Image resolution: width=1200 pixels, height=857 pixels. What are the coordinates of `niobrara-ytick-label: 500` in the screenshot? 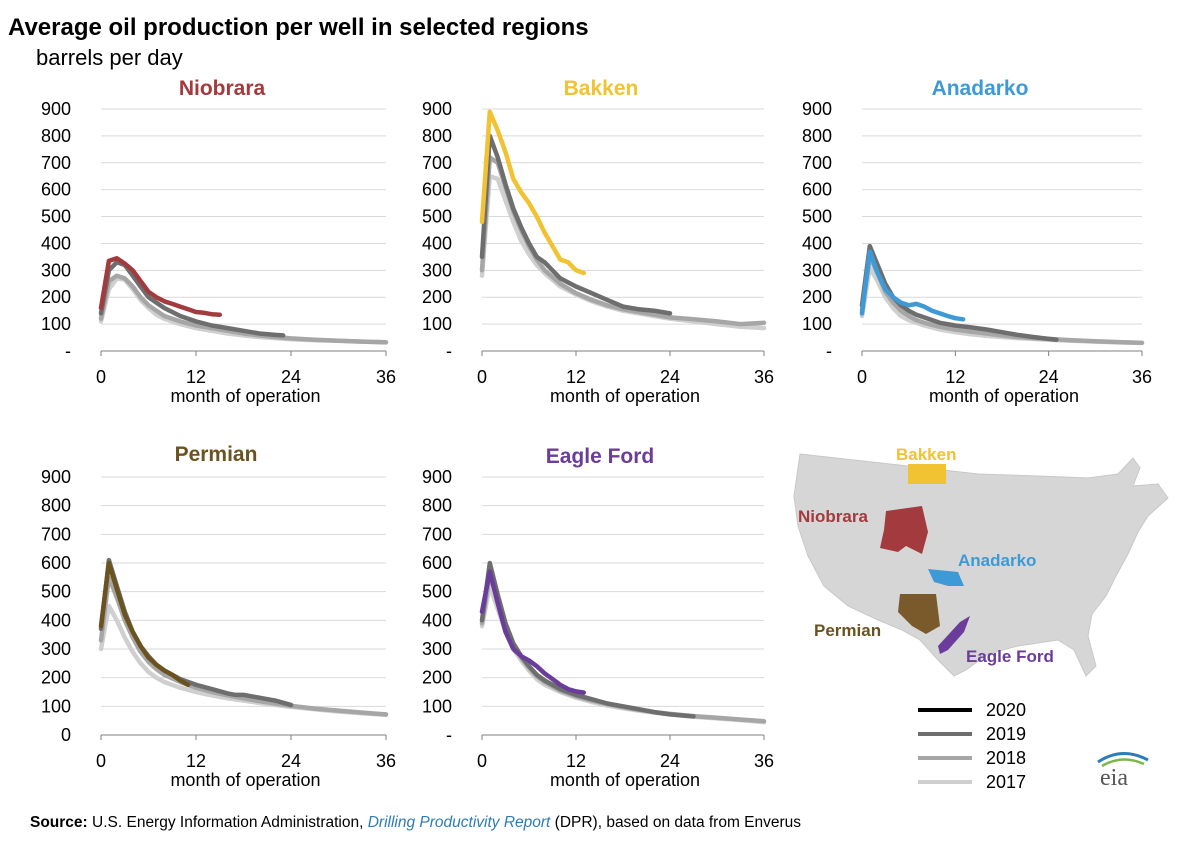 It's located at (56, 217).